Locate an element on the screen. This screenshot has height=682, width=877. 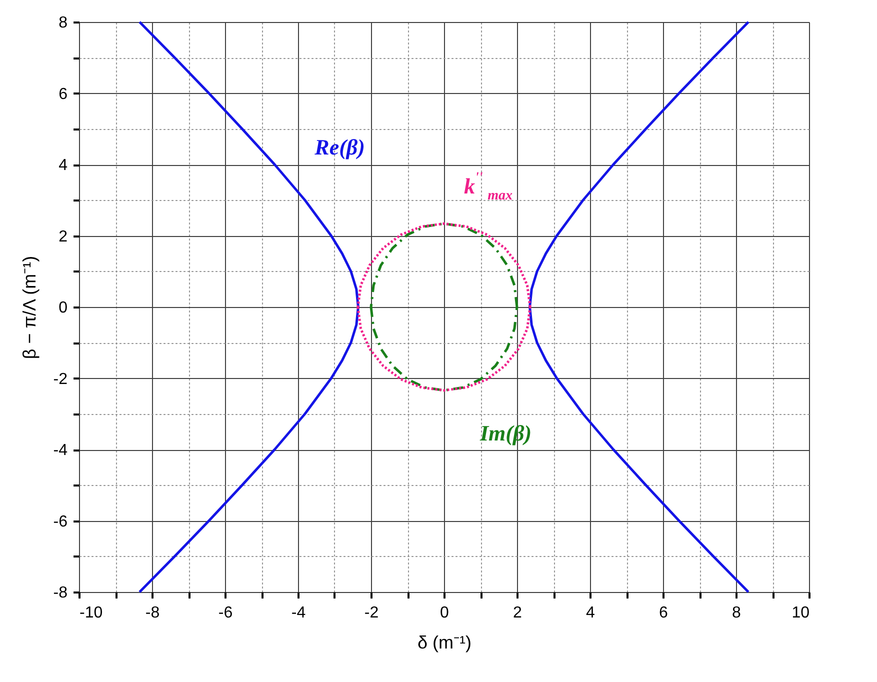
x-tick-label: -2 is located at coordinates (371, 613).